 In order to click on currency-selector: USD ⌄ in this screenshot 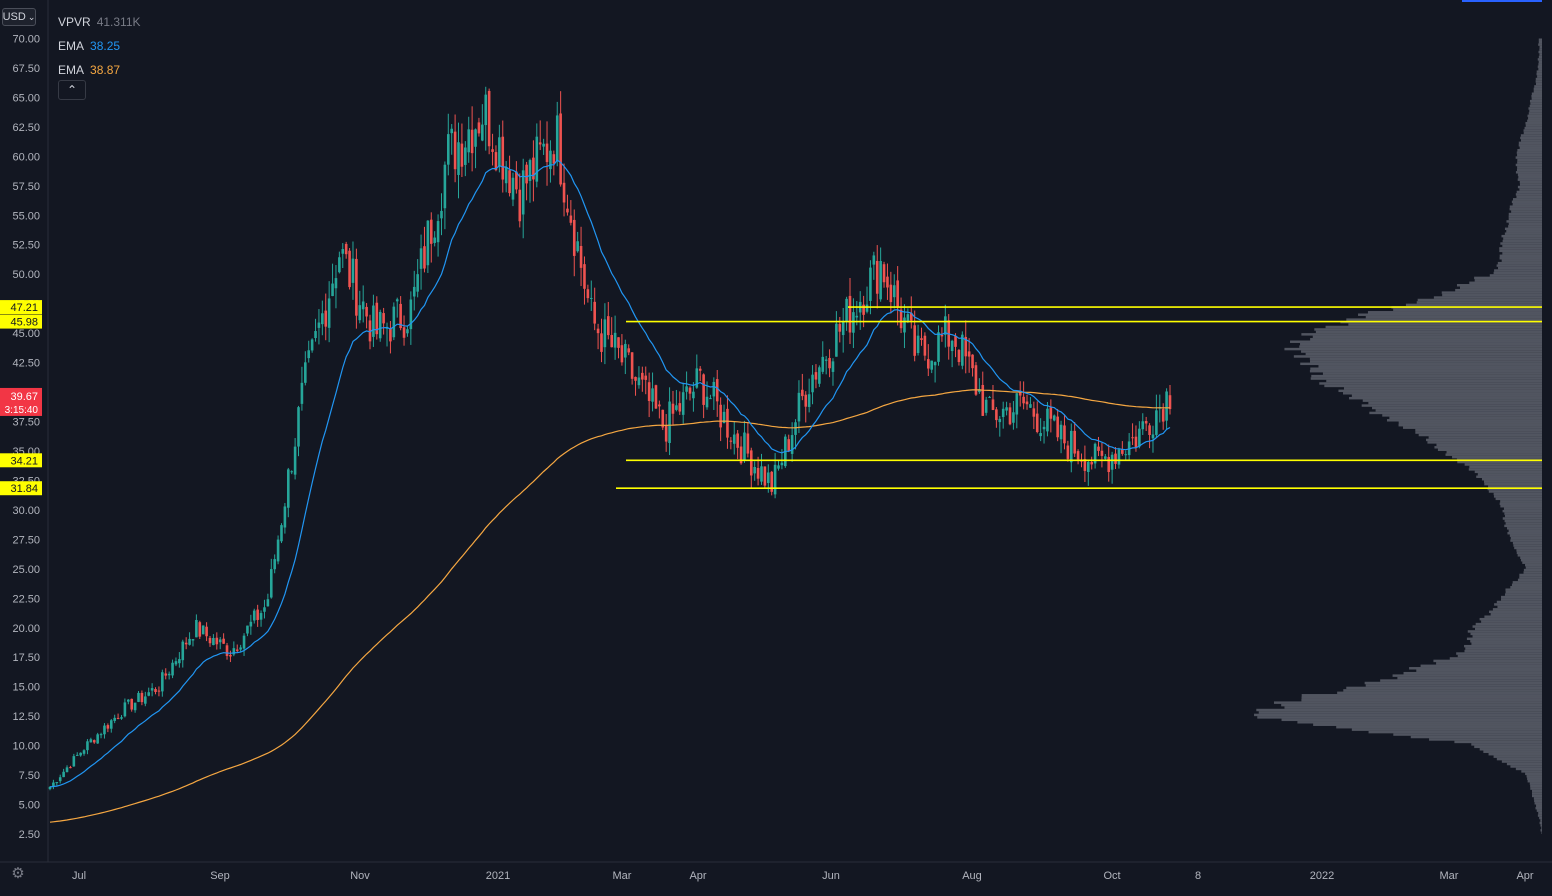, I will do `click(19, 17)`.